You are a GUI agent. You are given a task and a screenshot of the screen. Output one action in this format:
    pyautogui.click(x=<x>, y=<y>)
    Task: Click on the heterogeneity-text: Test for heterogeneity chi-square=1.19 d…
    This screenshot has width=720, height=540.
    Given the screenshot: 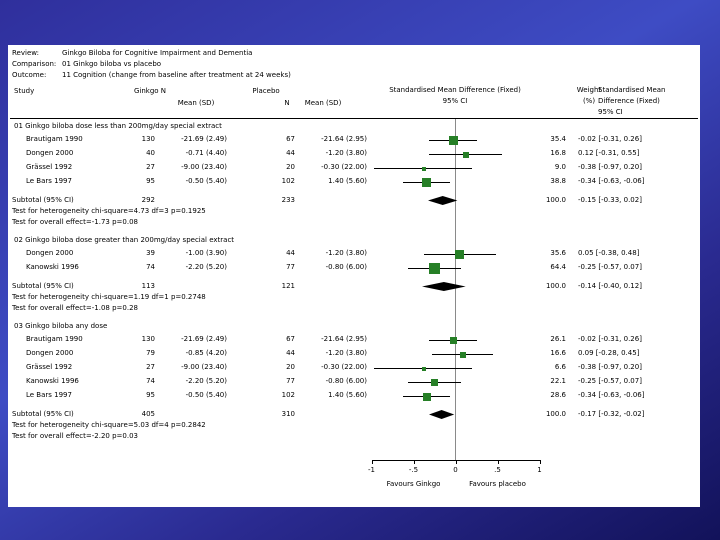 What is the action you would take?
    pyautogui.click(x=109, y=297)
    